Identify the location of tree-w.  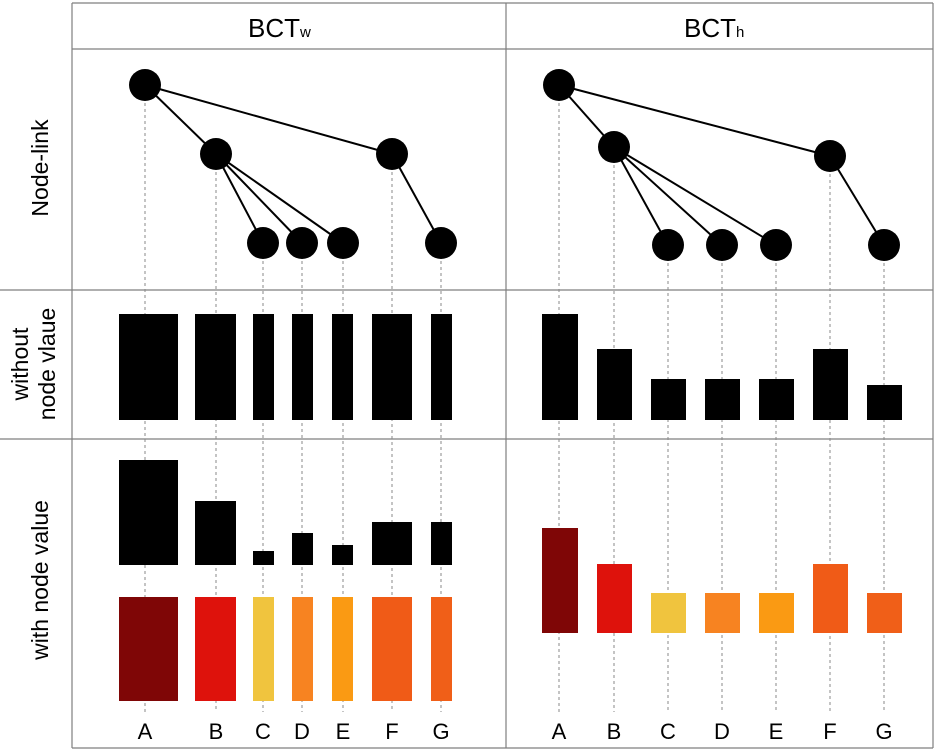
(293, 164).